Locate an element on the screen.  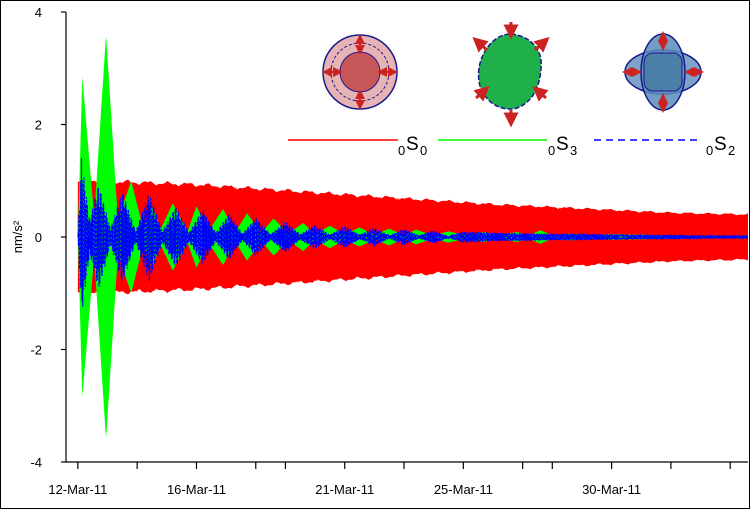
legend: 0 S 0 0 S 3 0 S 2 is located at coordinates (511, 146).